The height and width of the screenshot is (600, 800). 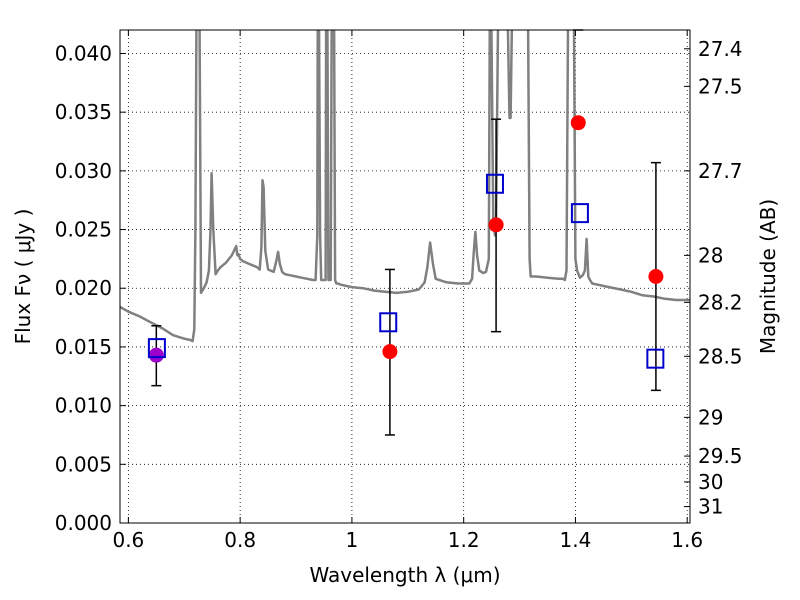 What do you see at coordinates (83, 406) in the screenshot?
I see `y-tick-label: 0.010` at bounding box center [83, 406].